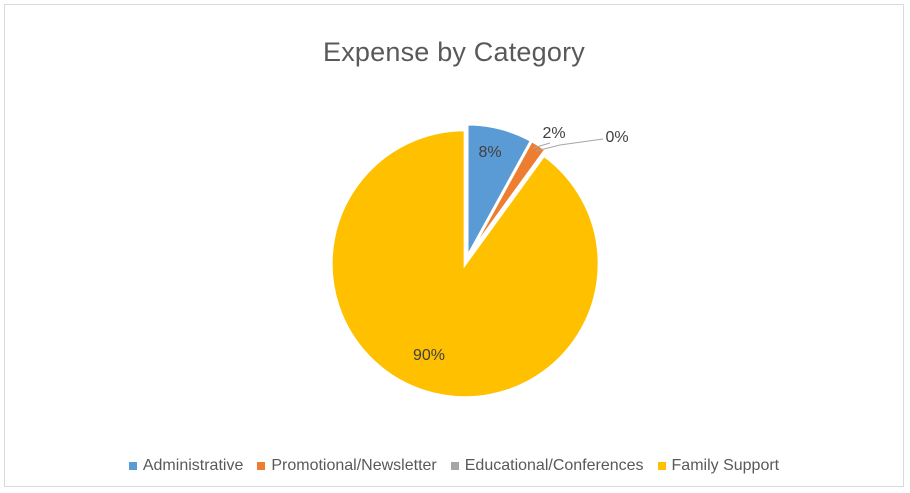 This screenshot has width=910, height=493. Describe the element at coordinates (616, 137) in the screenshot. I see `data-label-educational-conferences: 0%` at that location.